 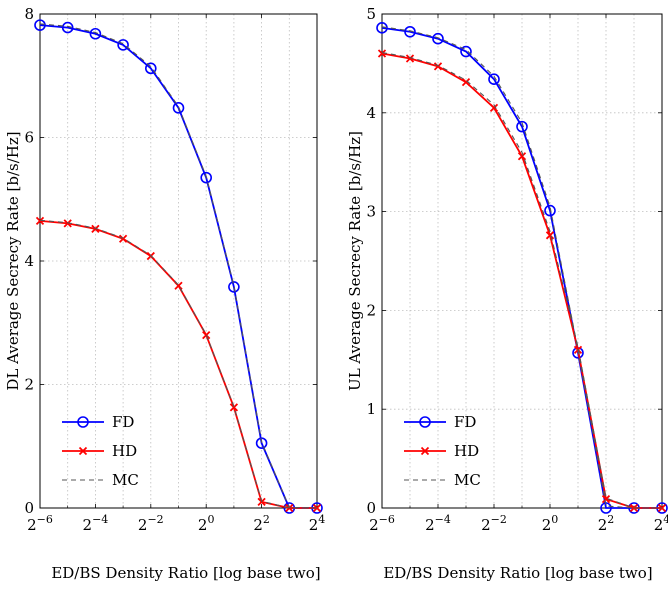 I want to click on y-tick-label: 1, so click(x=371, y=409).